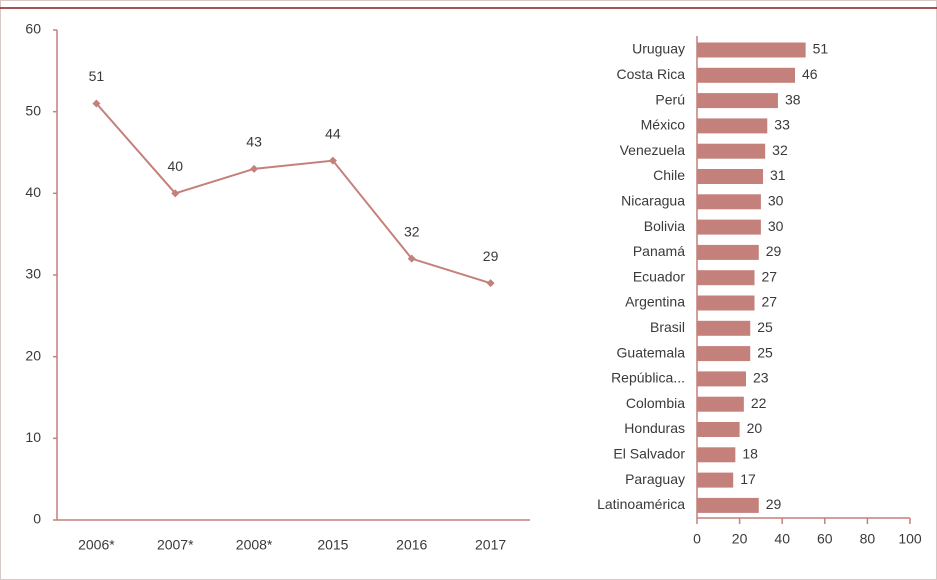 This screenshot has width=937, height=580. What do you see at coordinates (33, 110) in the screenshot?
I see `y-tick-label: 50` at bounding box center [33, 110].